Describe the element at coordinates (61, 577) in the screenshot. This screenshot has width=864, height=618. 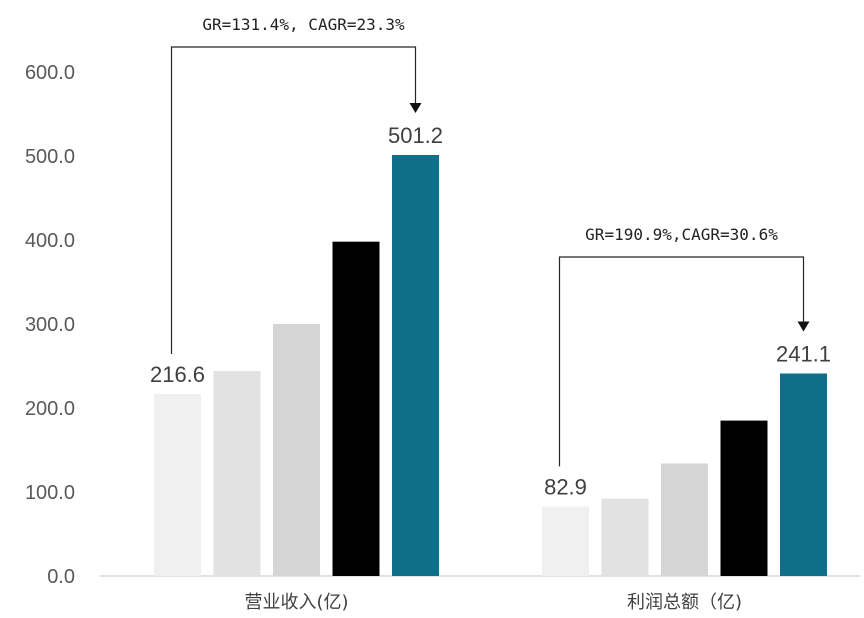
I see `y-tick-label-0: 0.0` at that location.